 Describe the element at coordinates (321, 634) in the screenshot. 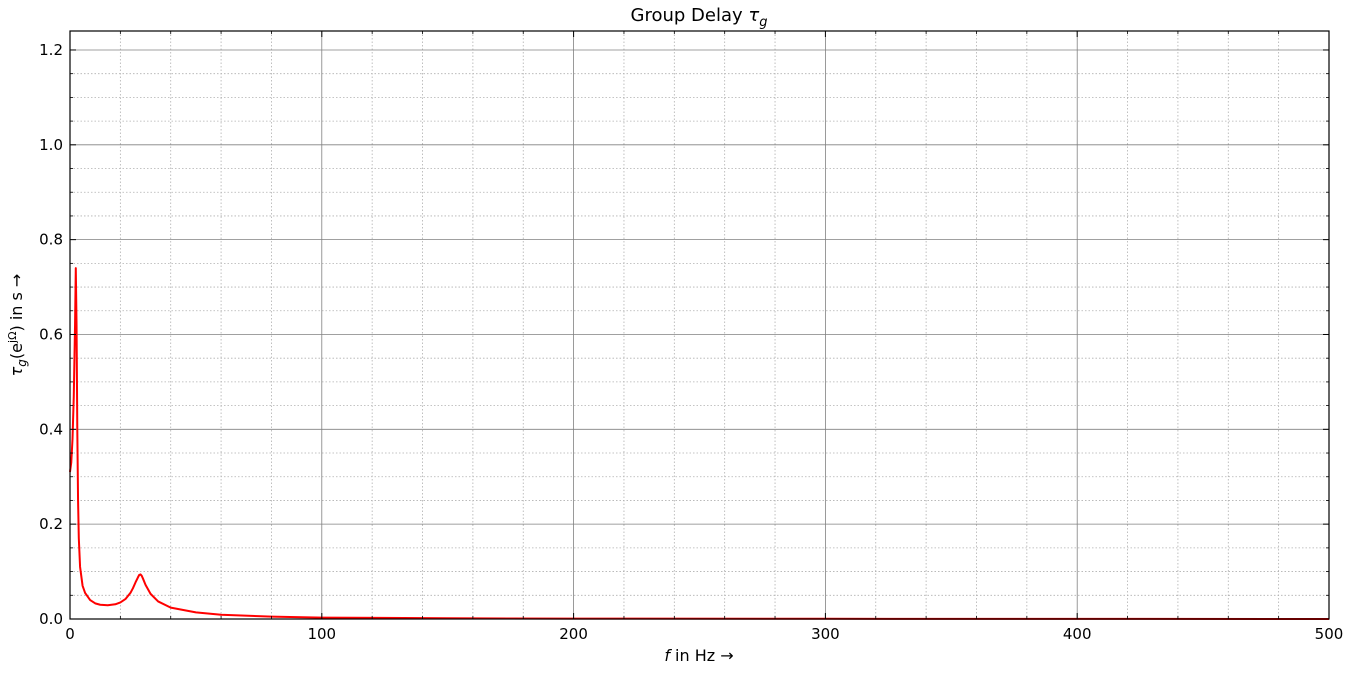

I see `x-tick-label: 100` at that location.